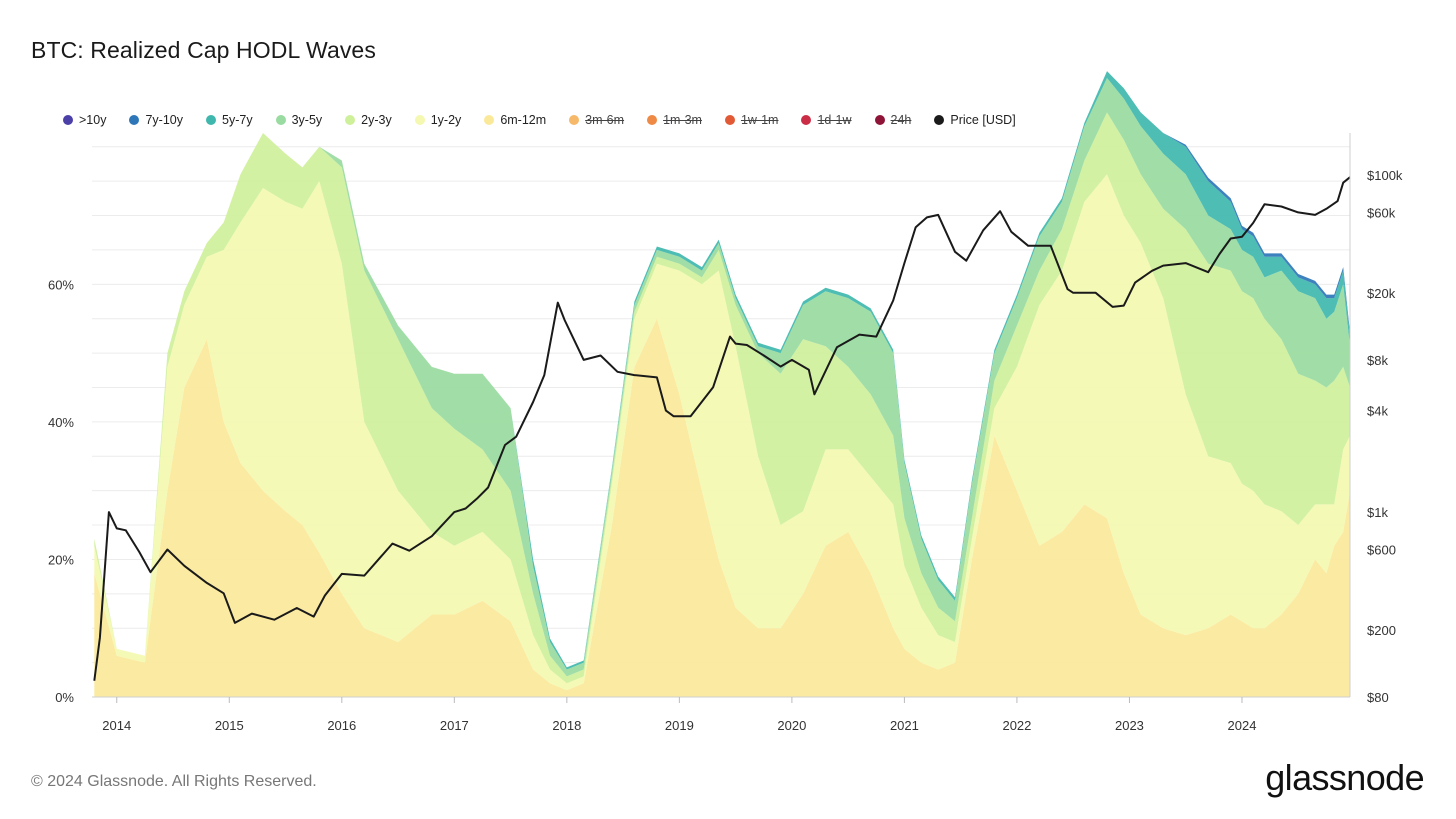  What do you see at coordinates (1344, 777) in the screenshot?
I see `glassnode-logo: glassnode` at bounding box center [1344, 777].